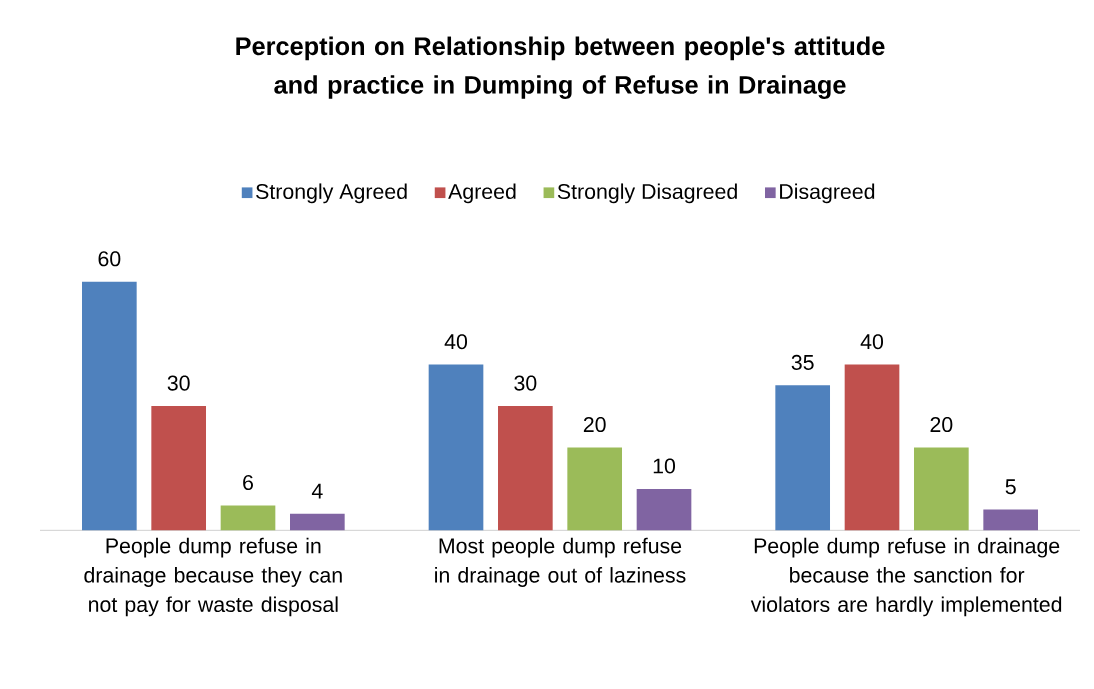 The image size is (1094, 689). I want to click on x-tick-label: Most people dump refuse in drainage out of laziness, so click(560, 562).